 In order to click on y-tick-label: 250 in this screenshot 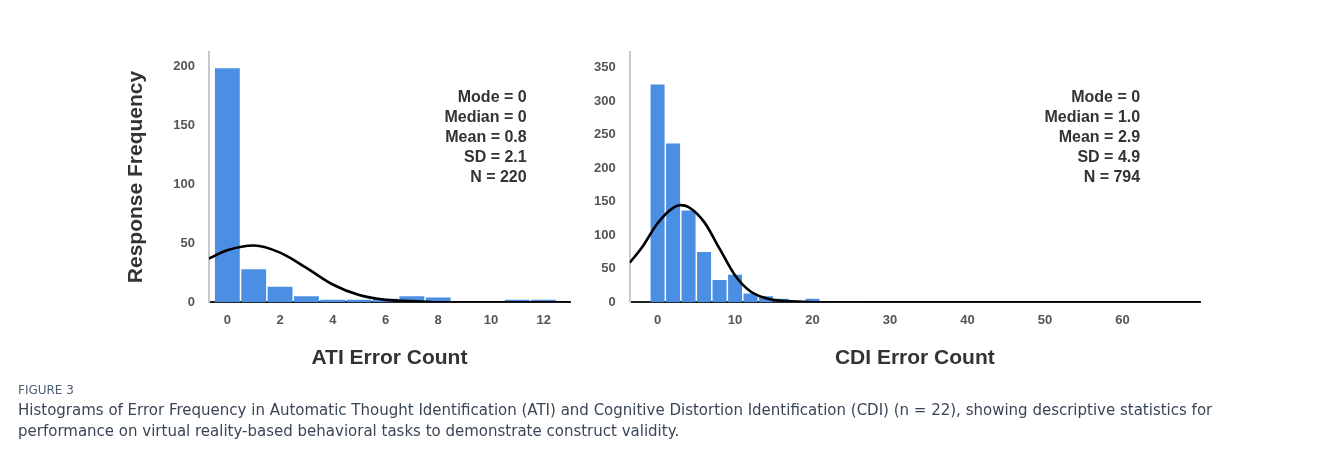, I will do `click(604, 134)`.